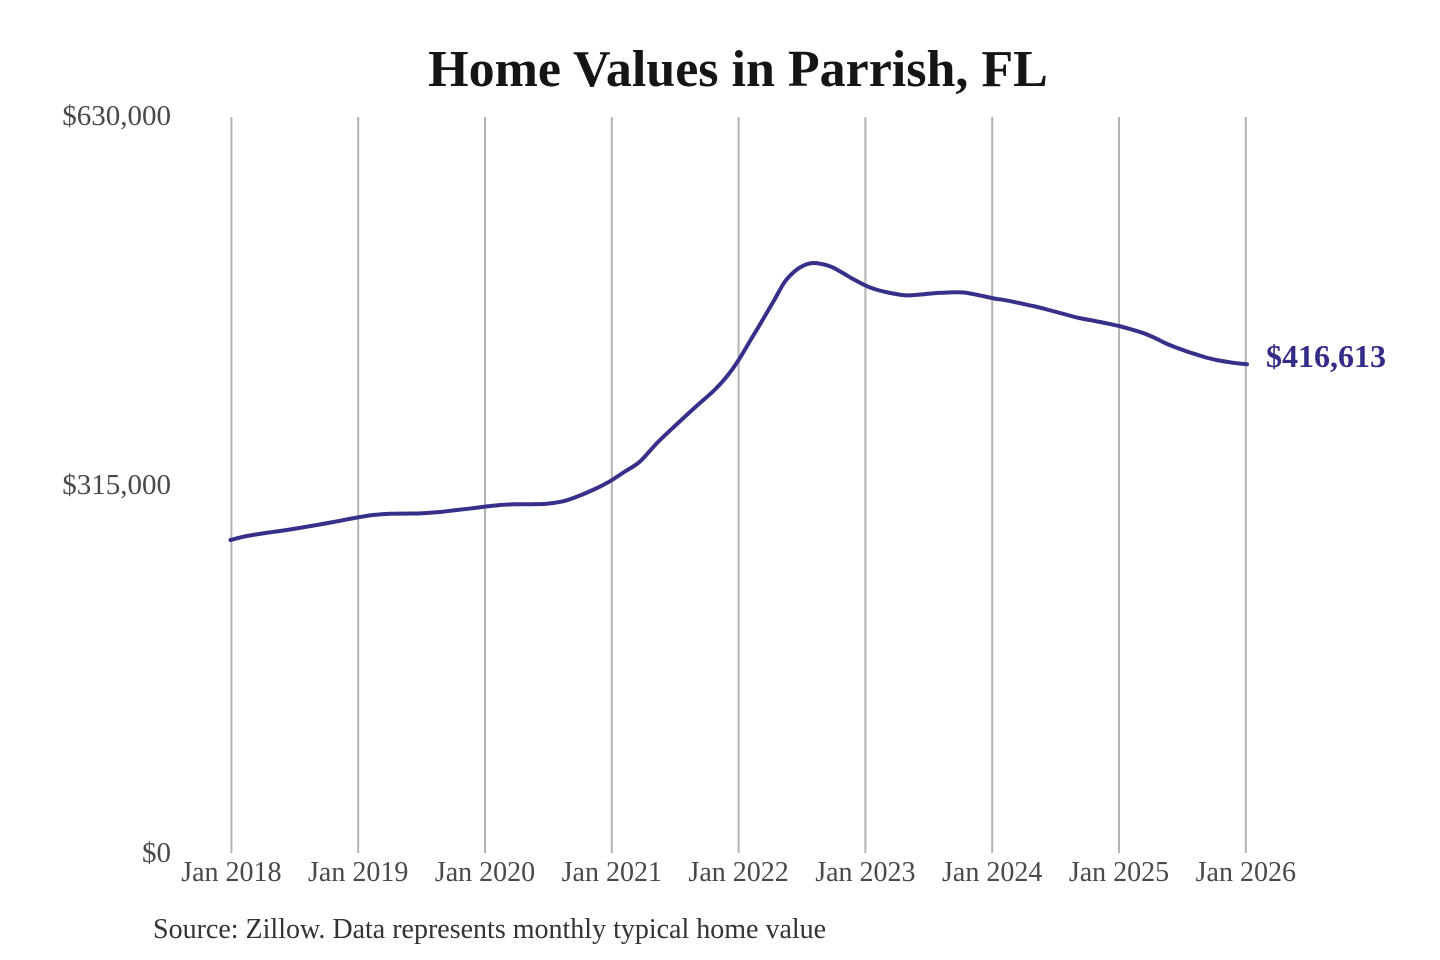  Describe the element at coordinates (116, 116) in the screenshot. I see `svg-text: $630,000` at that location.